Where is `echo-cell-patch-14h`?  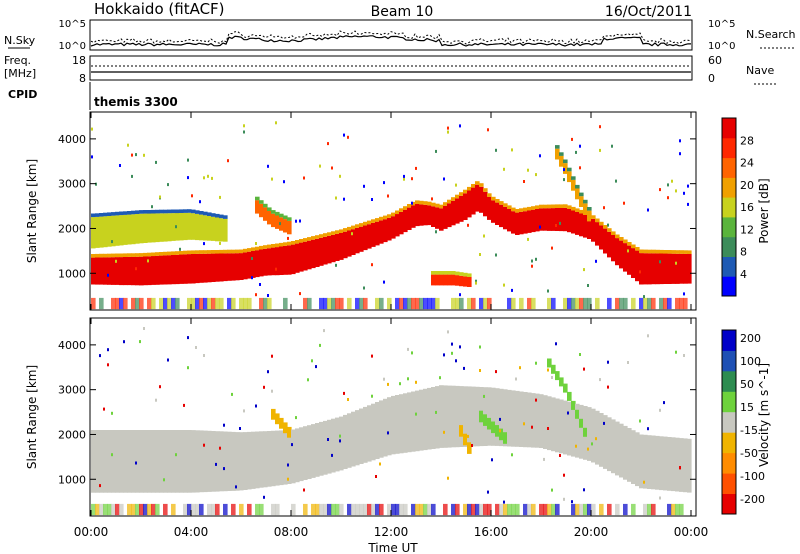 echo-cell-patch-14h is located at coordinates (449, 280).